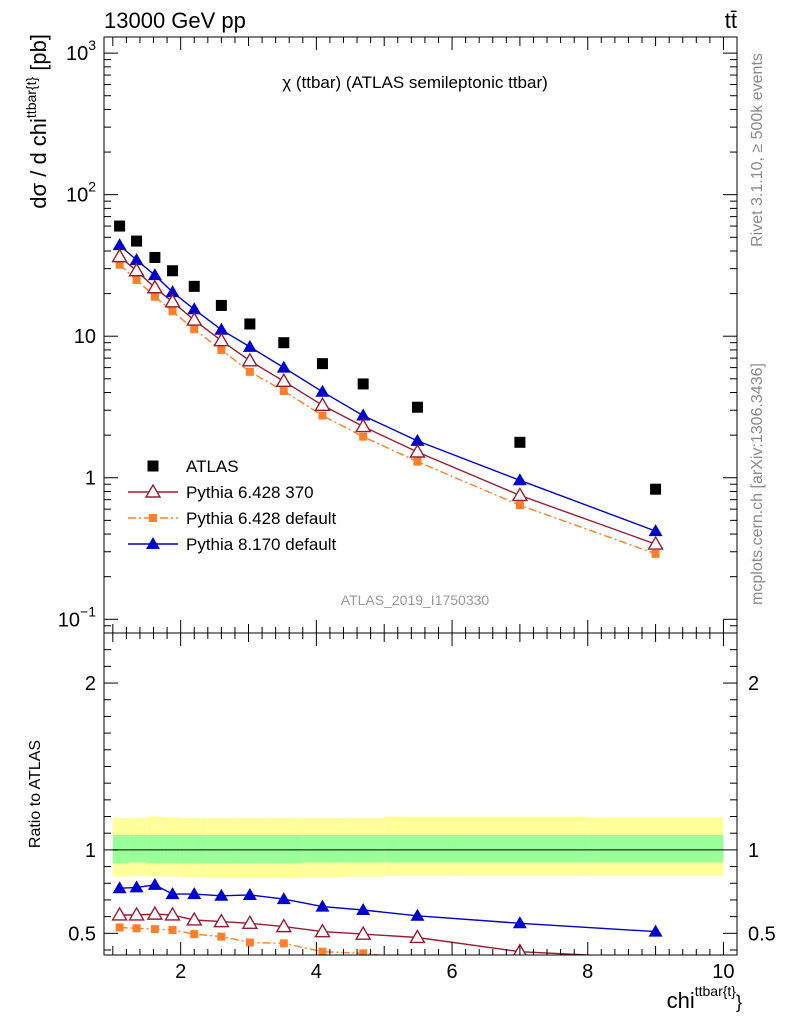 This screenshot has height=1024, width=786. What do you see at coordinates (82, 934) in the screenshot?
I see `ratio-y-tick-label: 0.5` at bounding box center [82, 934].